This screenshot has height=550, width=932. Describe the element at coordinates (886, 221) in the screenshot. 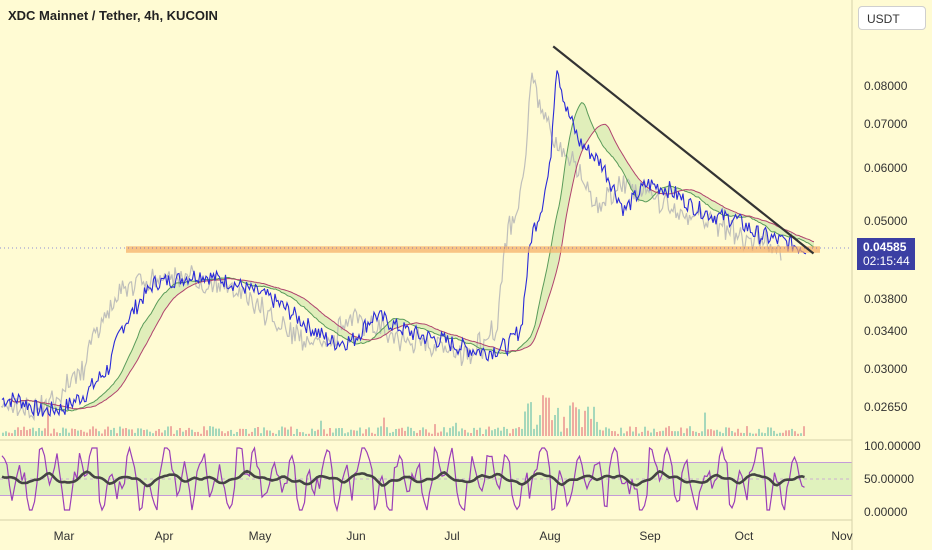

I see `y-tick-label: 0.05000` at that location.